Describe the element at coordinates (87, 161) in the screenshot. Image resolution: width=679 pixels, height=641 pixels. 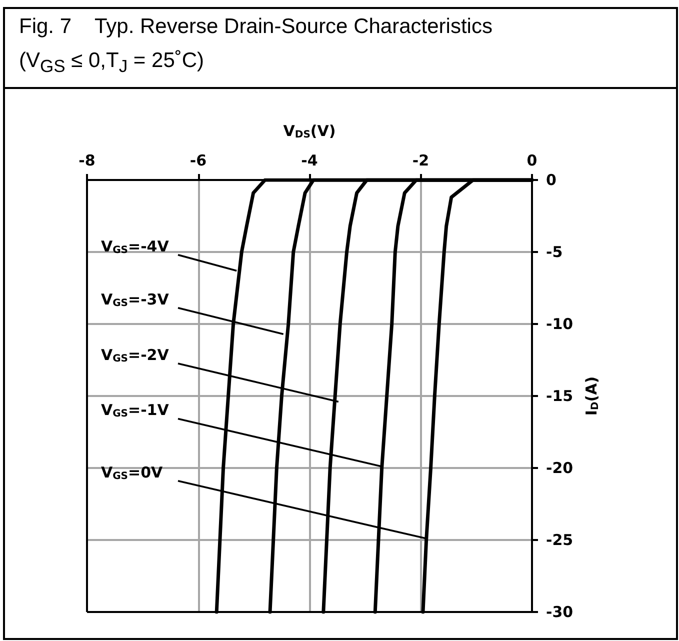
I see `x-tick-label: -8` at that location.